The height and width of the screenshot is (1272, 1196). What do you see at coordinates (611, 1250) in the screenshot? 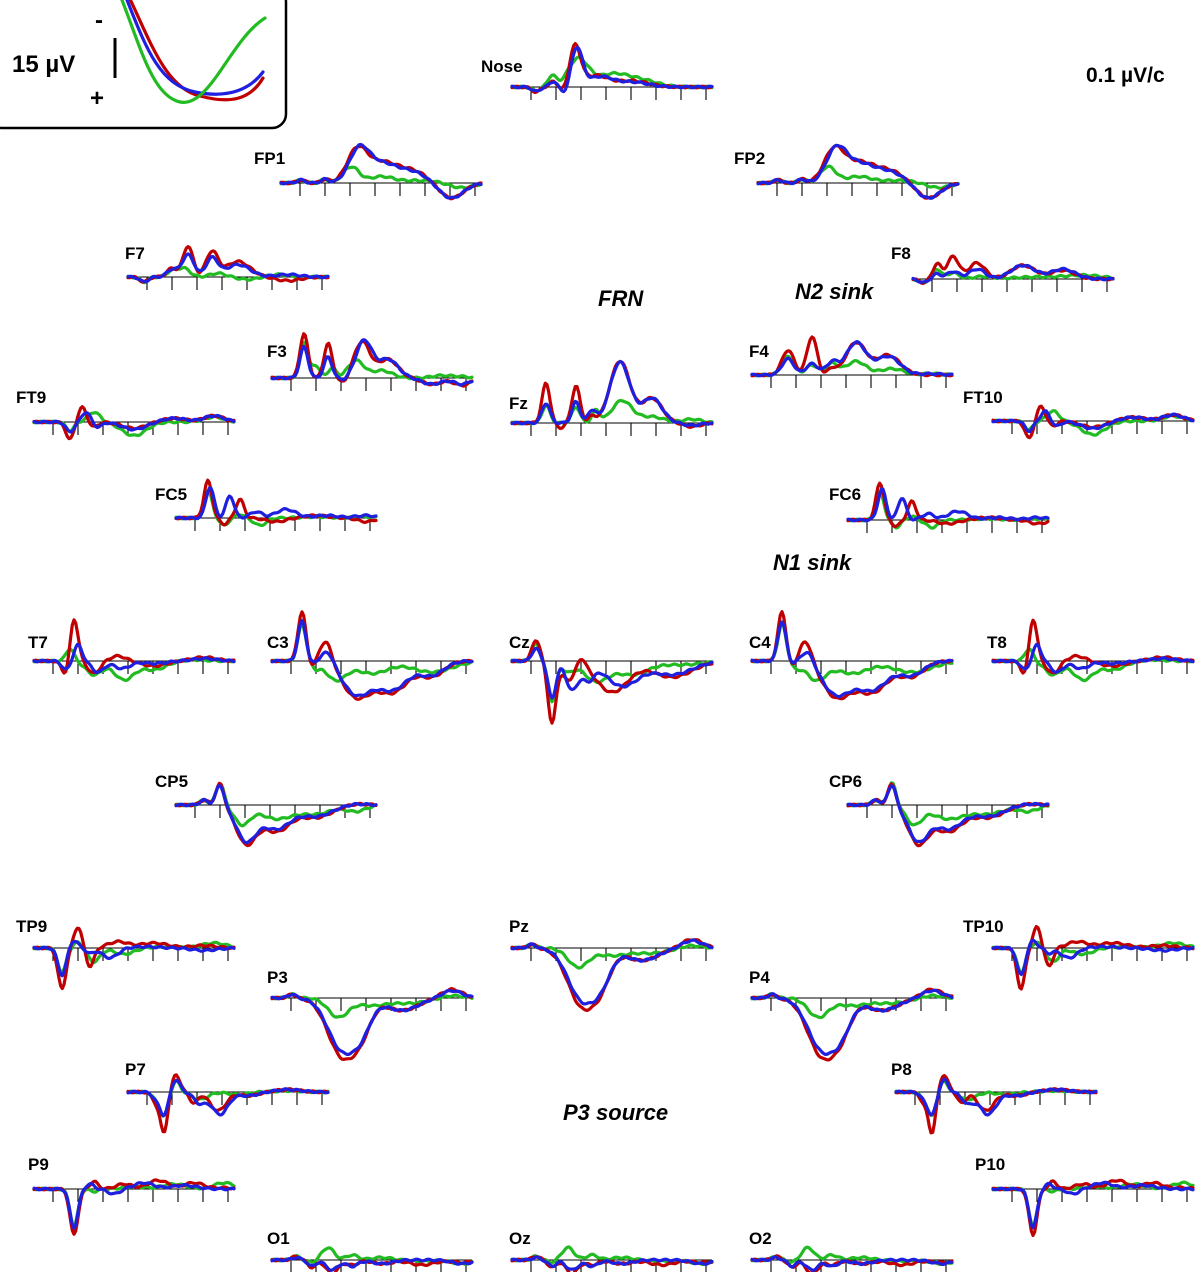
I see `electrode-oz: Oz` at bounding box center [611, 1250].